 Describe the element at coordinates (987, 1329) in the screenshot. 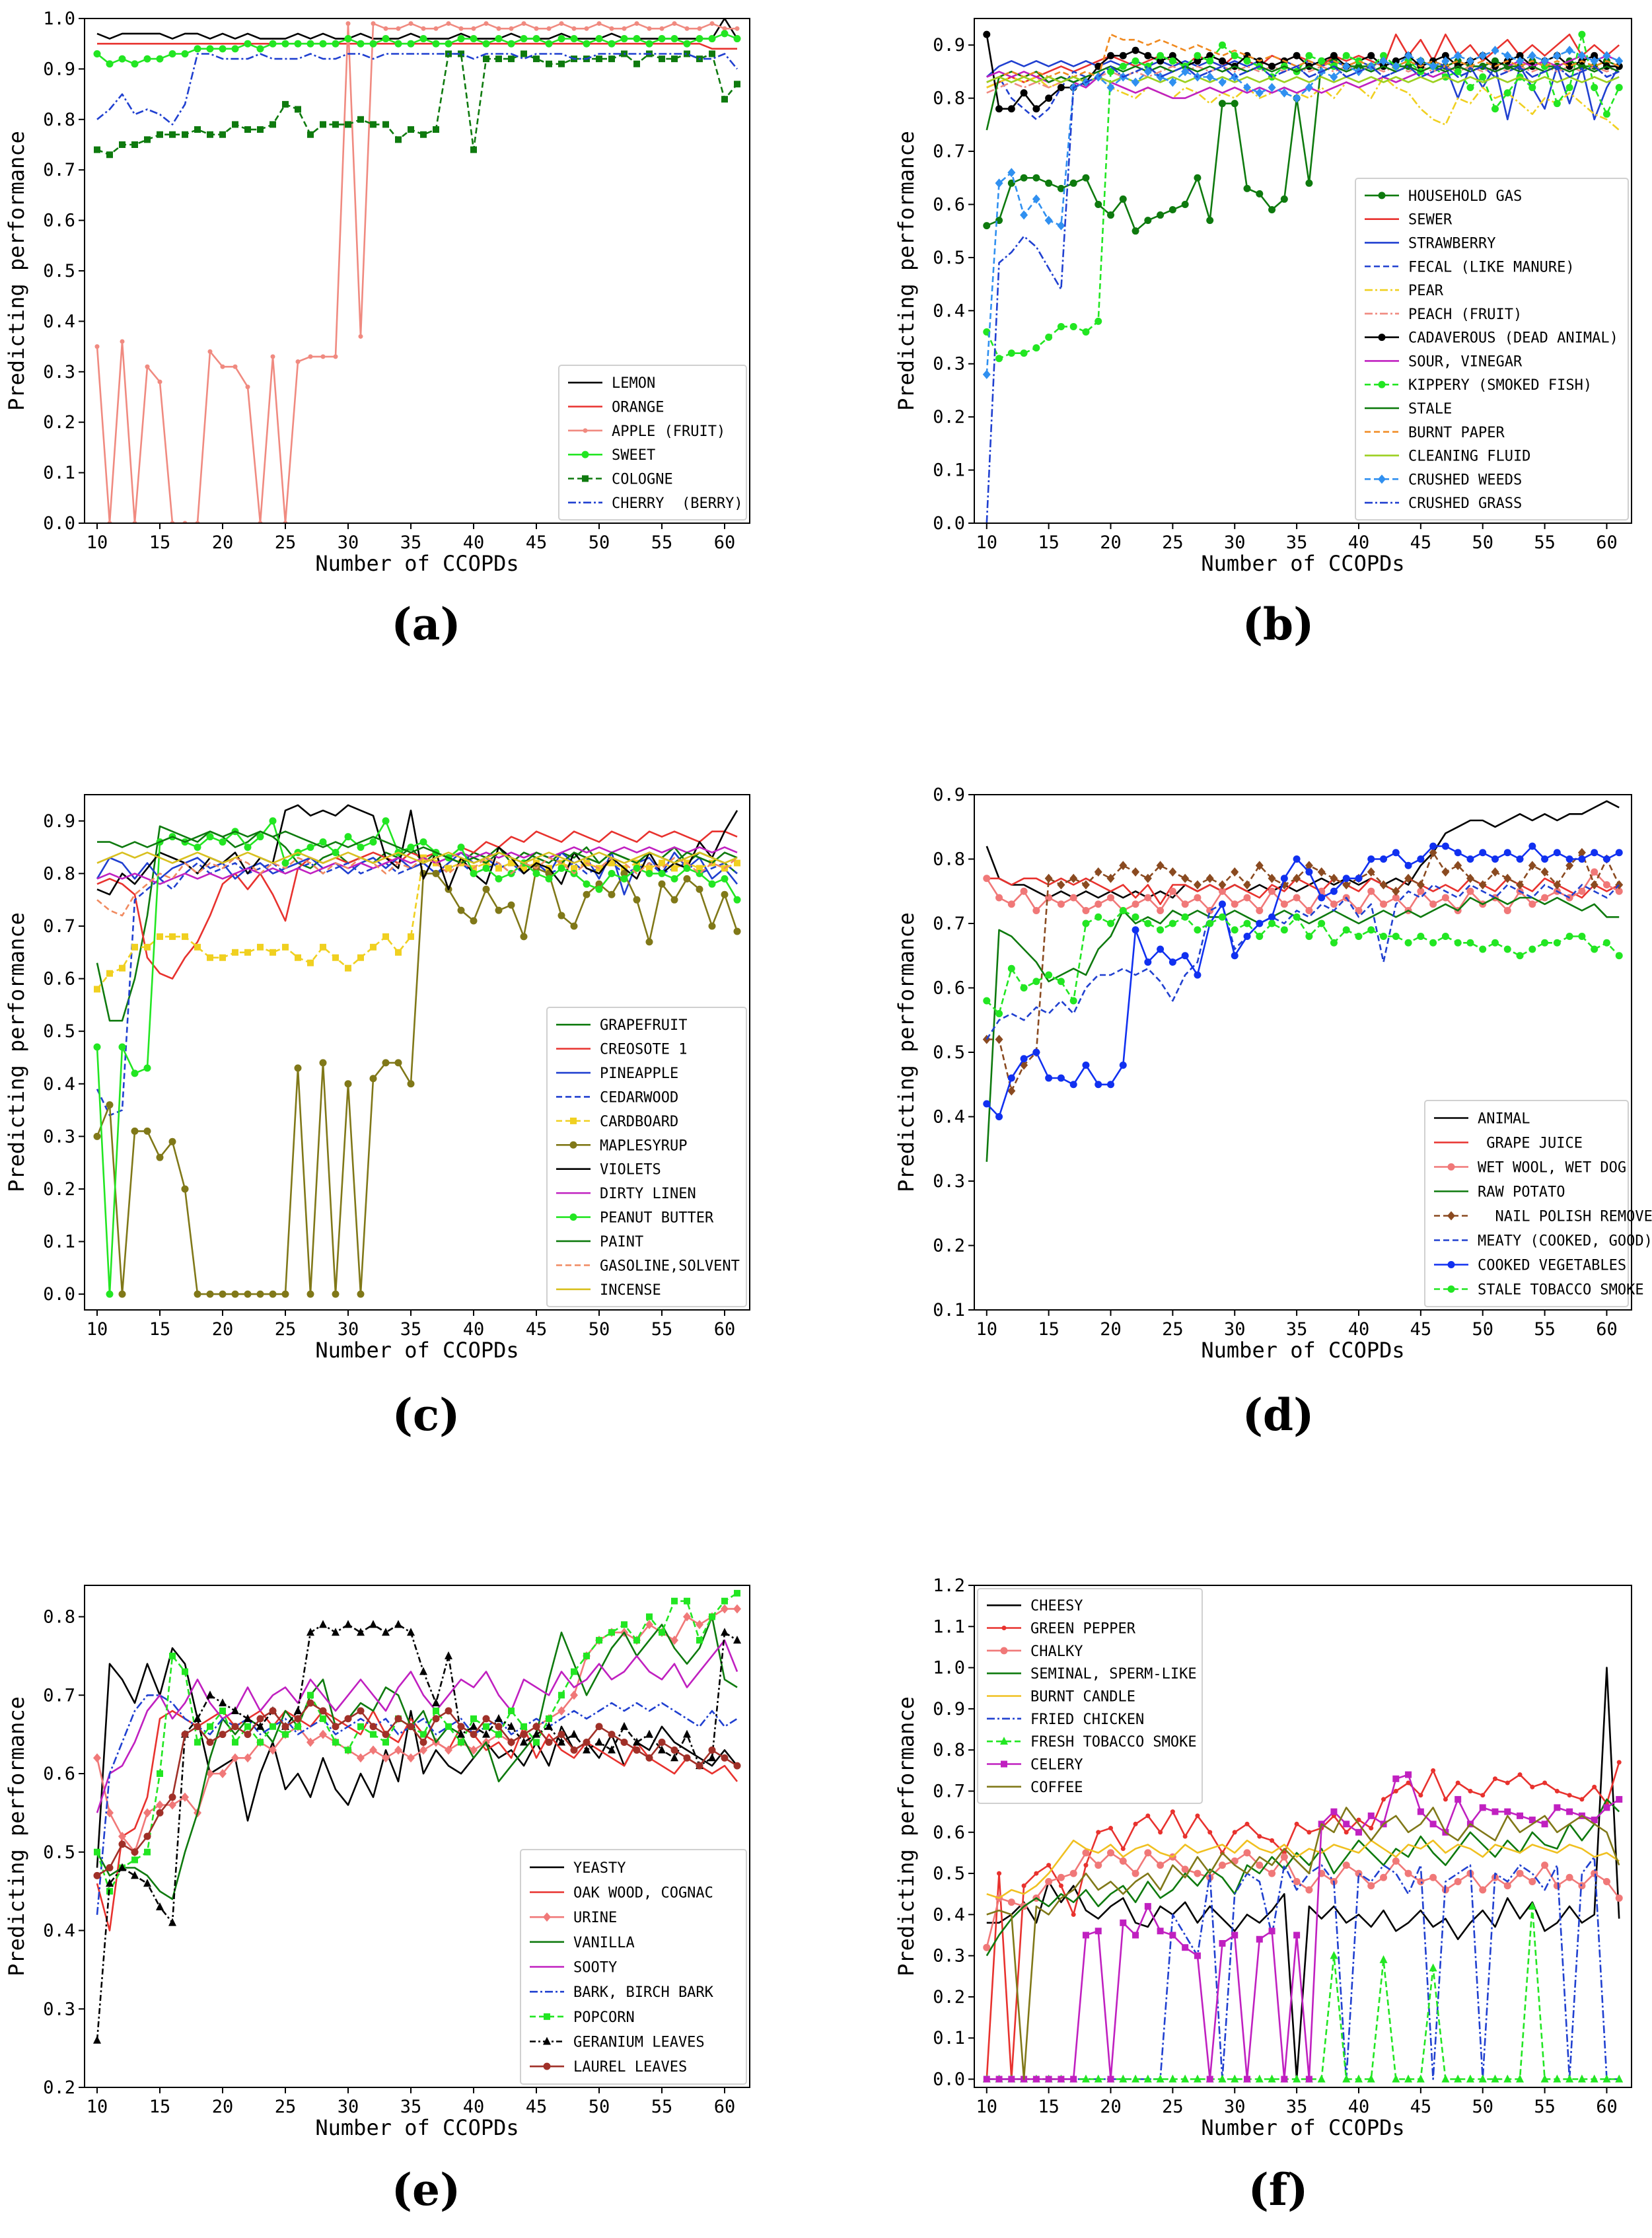

I see `x-tick-label: 10` at that location.